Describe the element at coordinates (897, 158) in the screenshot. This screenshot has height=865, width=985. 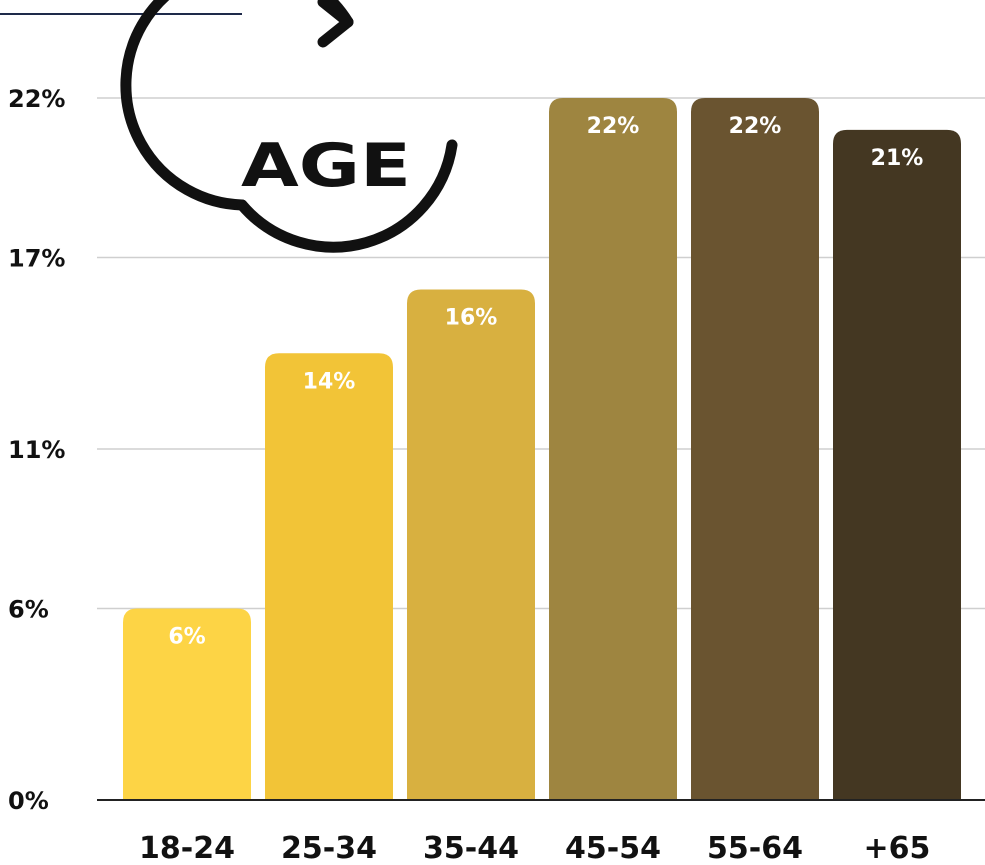
I see `data-label: 21%` at that location.